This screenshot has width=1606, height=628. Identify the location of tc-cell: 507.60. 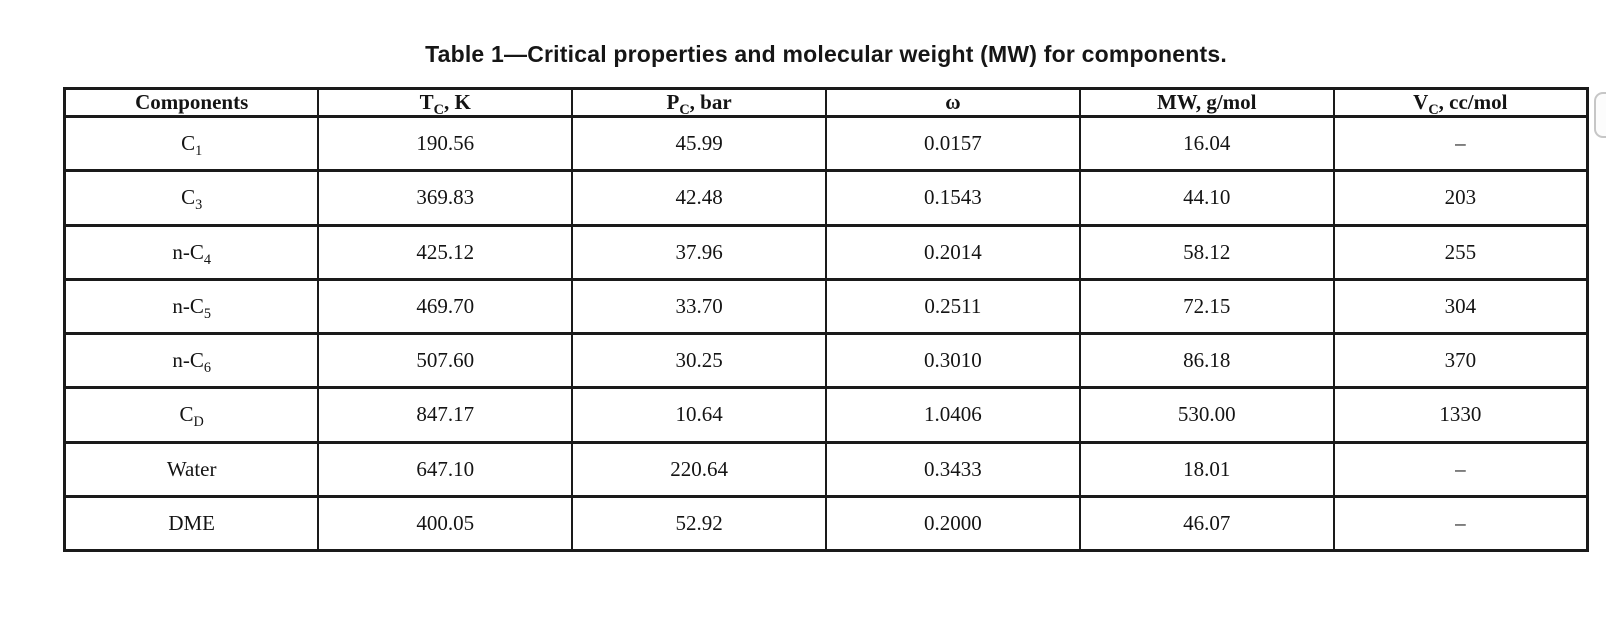
(445, 360).